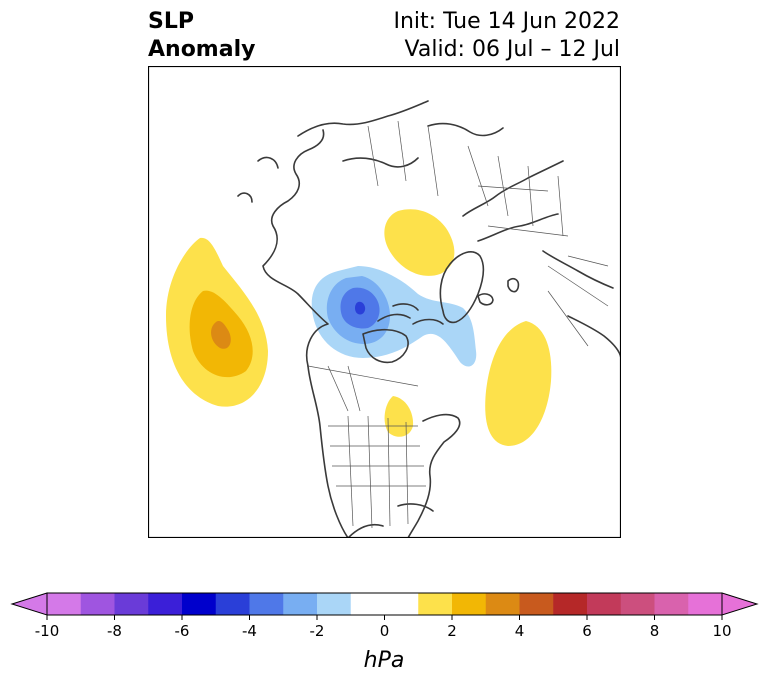 The height and width of the screenshot is (684, 768). What do you see at coordinates (171, 21) in the screenshot?
I see `title-variable-line1: SLP` at bounding box center [171, 21].